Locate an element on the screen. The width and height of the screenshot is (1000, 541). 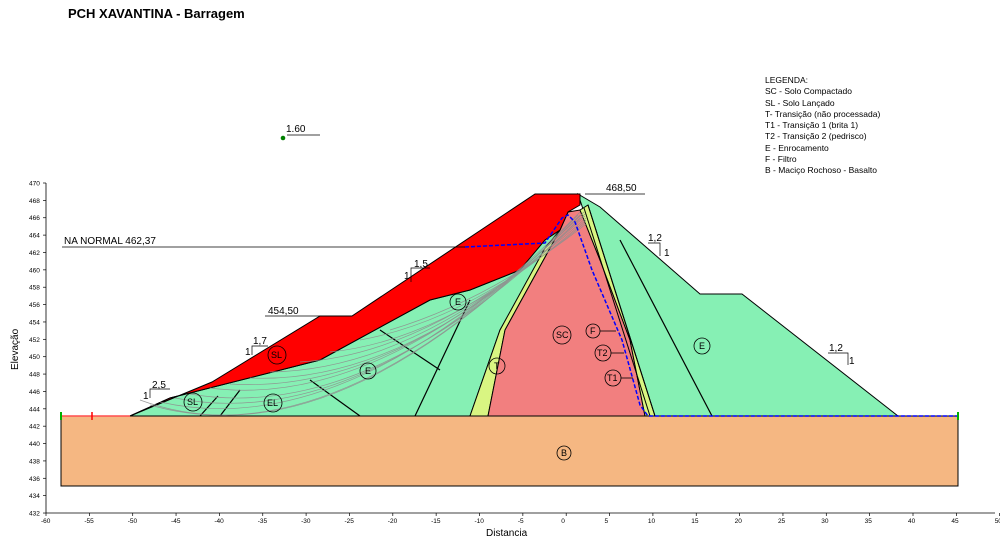
x-tick-label: 0 is located at coordinates (563, 521).